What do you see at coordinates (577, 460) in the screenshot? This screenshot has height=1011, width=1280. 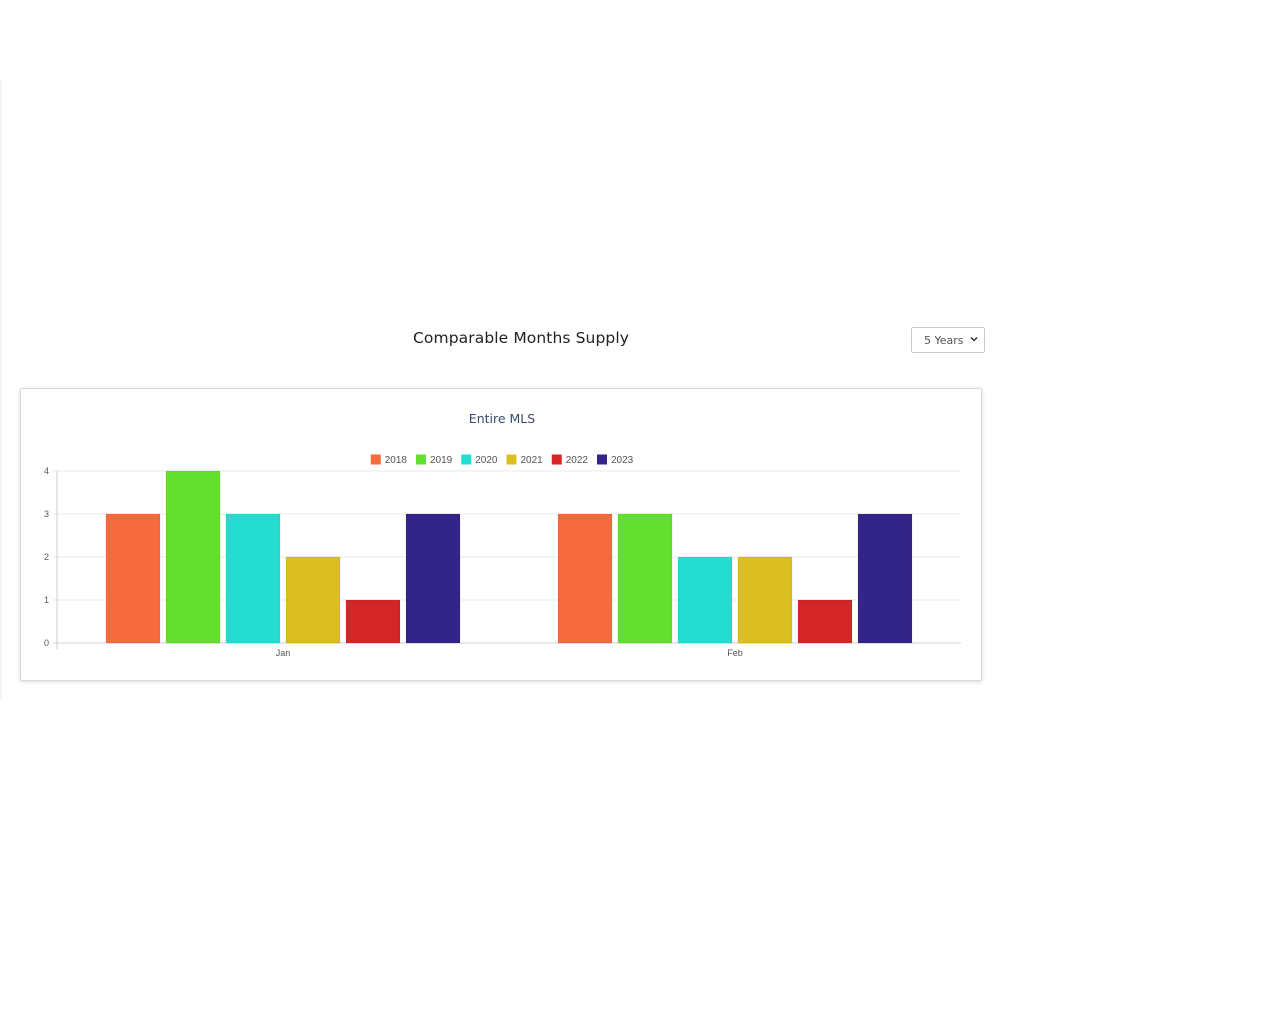 I see `legend-label: 2022` at bounding box center [577, 460].